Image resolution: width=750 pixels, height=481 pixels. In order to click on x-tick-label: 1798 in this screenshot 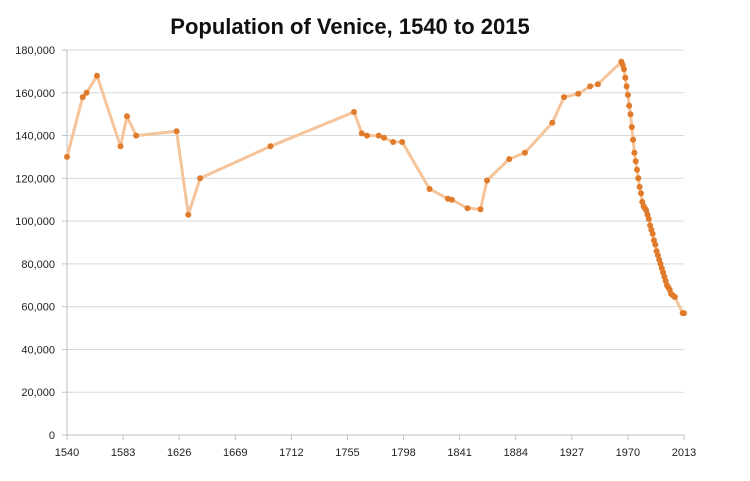, I will do `click(403, 453)`.